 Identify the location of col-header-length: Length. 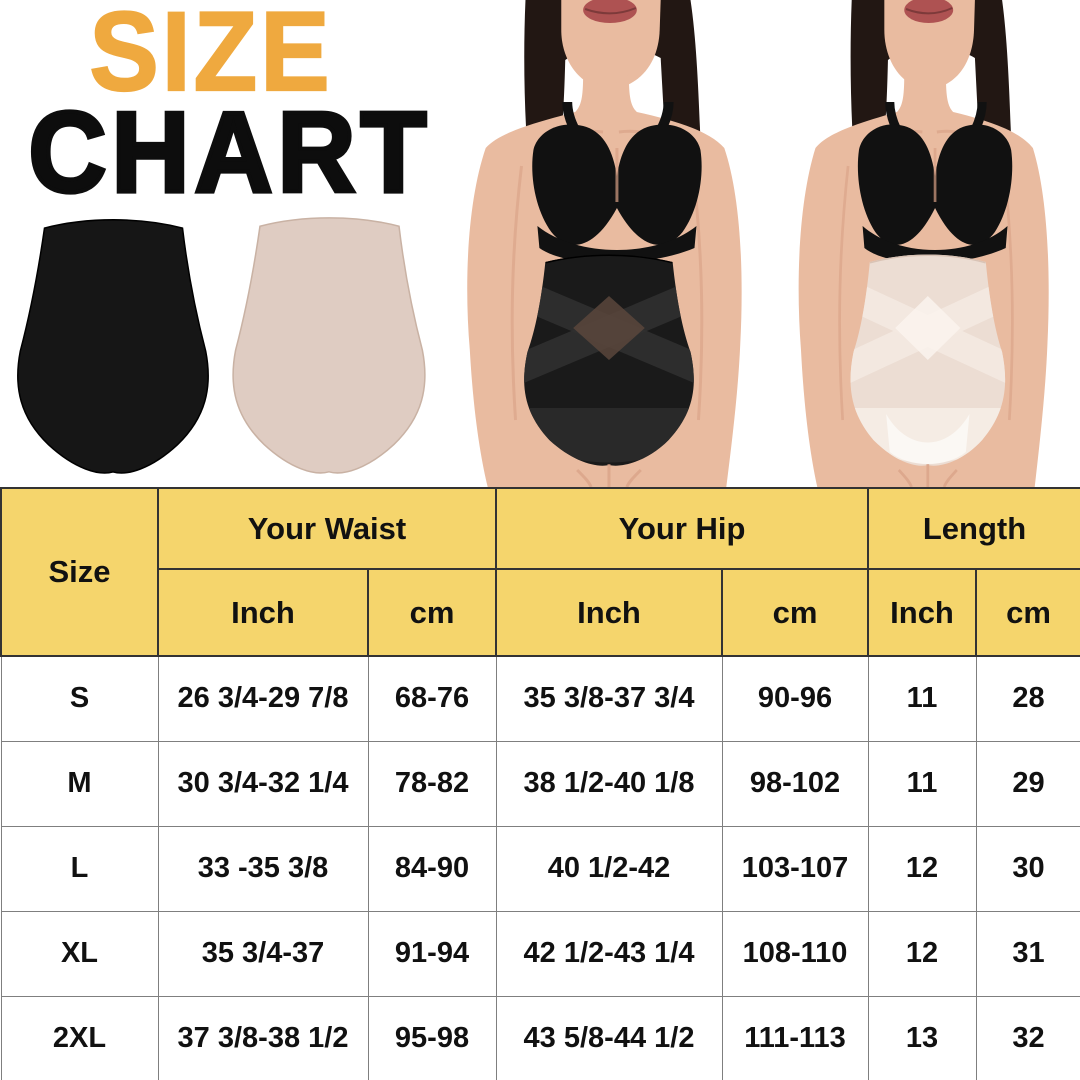
(973, 528).